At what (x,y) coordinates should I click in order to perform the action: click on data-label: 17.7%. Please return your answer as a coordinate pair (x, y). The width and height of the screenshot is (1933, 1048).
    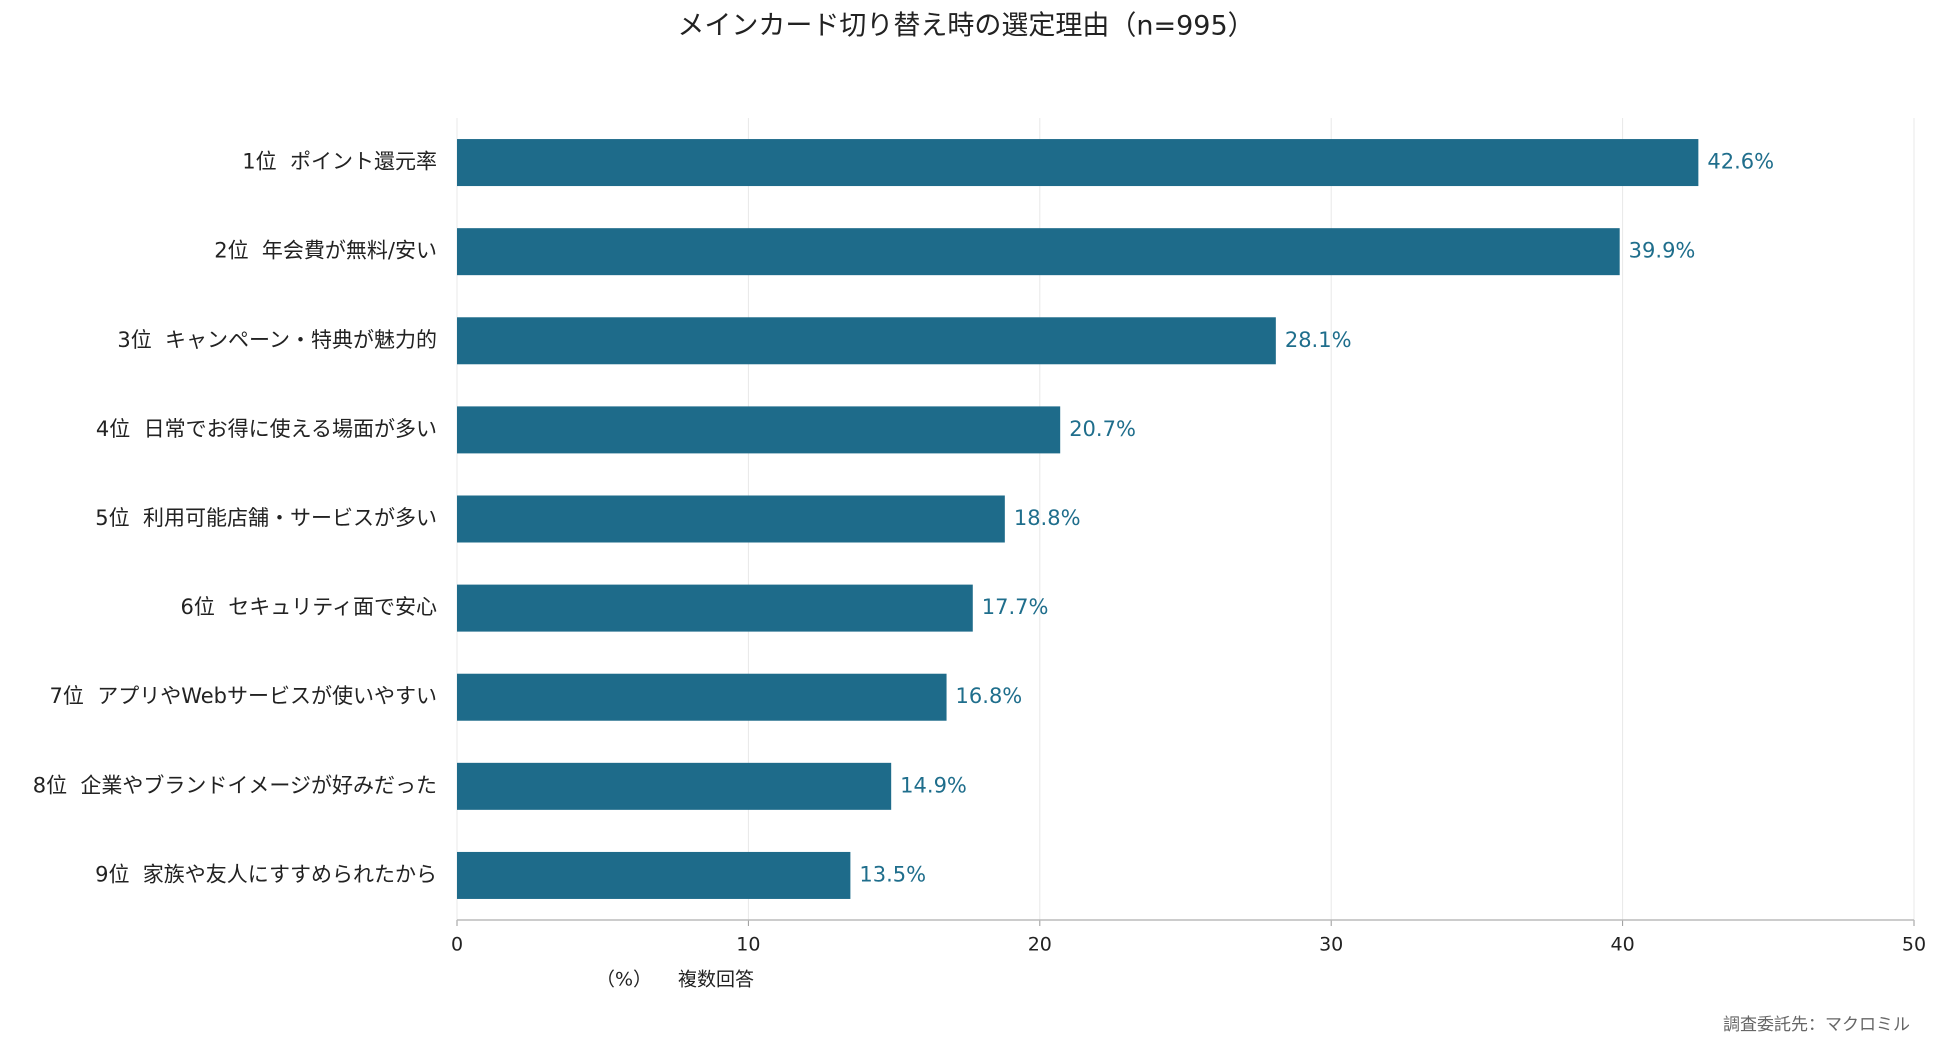
    Looking at the image, I should click on (1015, 607).